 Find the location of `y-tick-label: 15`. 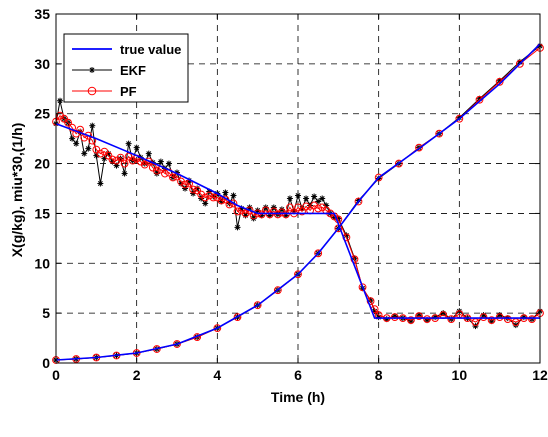

y-tick-label: 15 is located at coordinates (42, 213).